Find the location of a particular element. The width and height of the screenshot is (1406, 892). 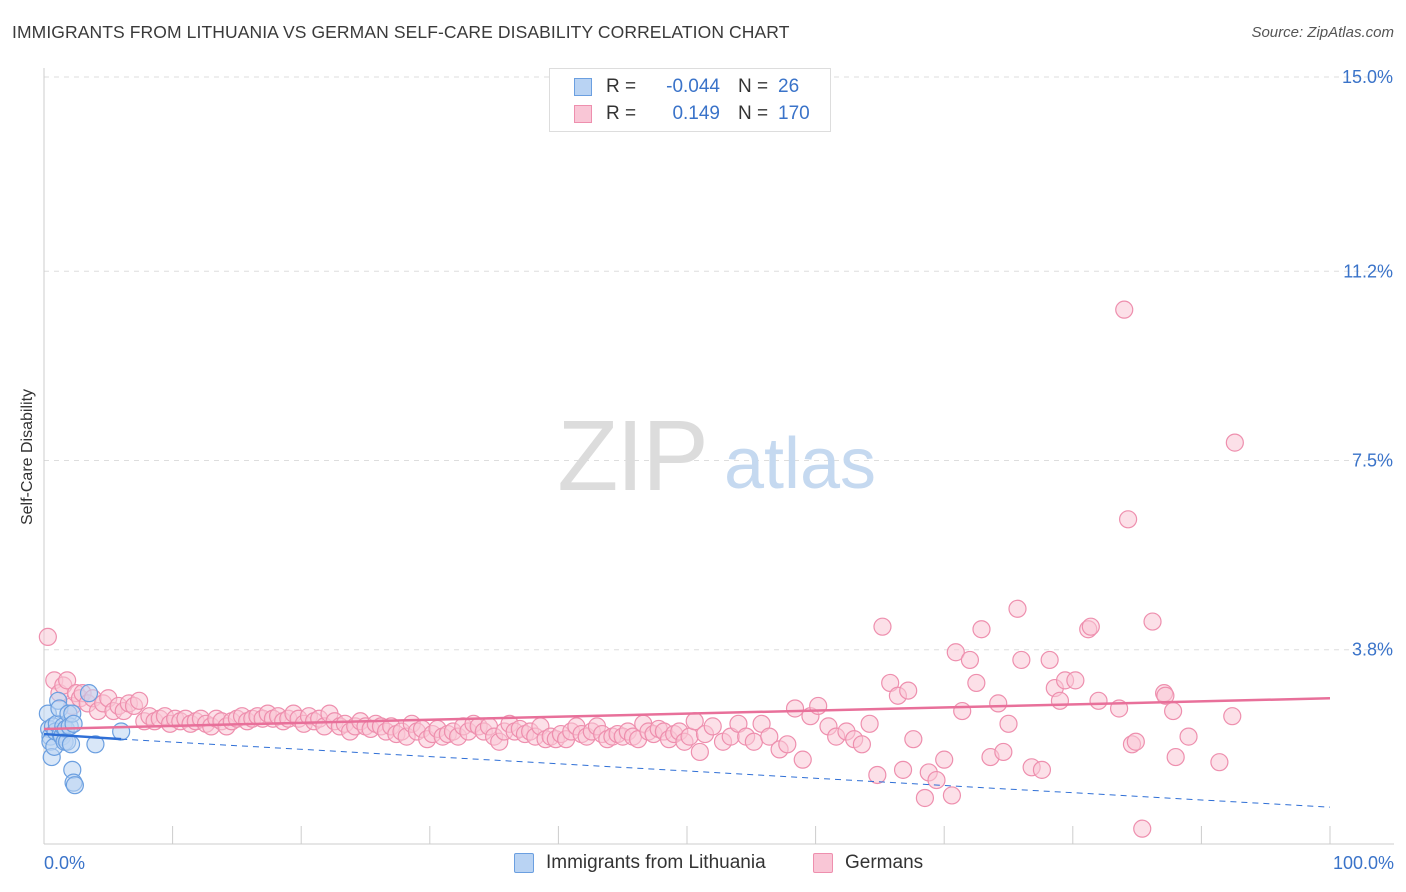

germans-trend-line is located at coordinates (687, 714).